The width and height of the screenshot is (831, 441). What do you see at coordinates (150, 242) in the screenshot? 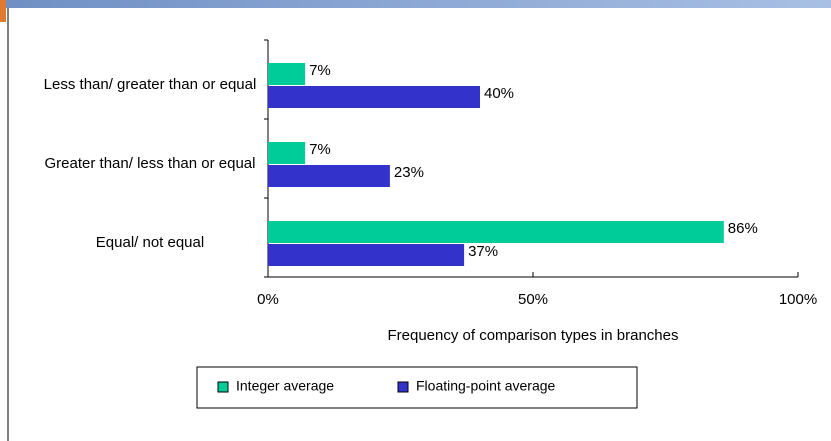
I see `category-label: Equal/ not equal` at bounding box center [150, 242].